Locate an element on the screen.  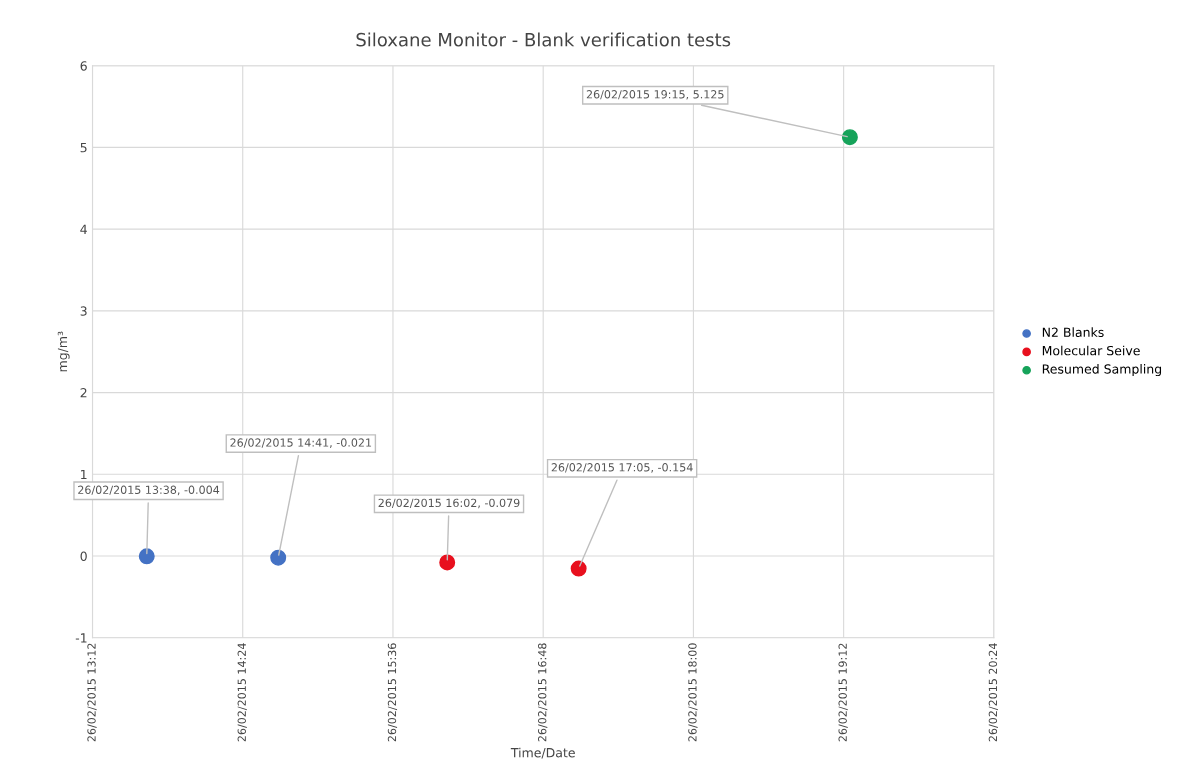
legend-label: Molecular Seive is located at coordinates (1091, 350).